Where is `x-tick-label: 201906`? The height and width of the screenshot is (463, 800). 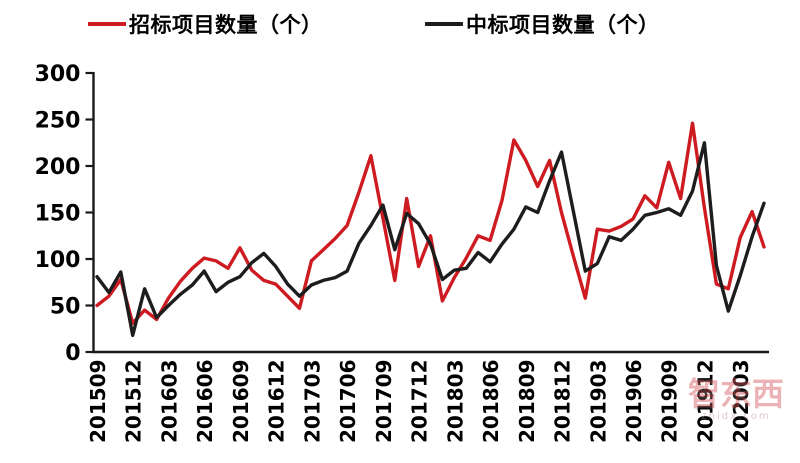
x-tick-label: 201906 is located at coordinates (634, 402).